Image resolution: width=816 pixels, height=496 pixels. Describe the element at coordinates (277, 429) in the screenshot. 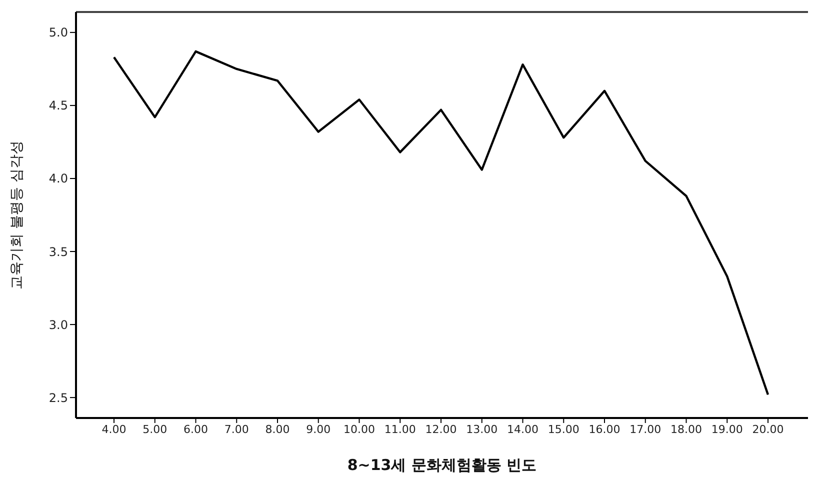

I see `x-tick-label: 8.00` at that location.